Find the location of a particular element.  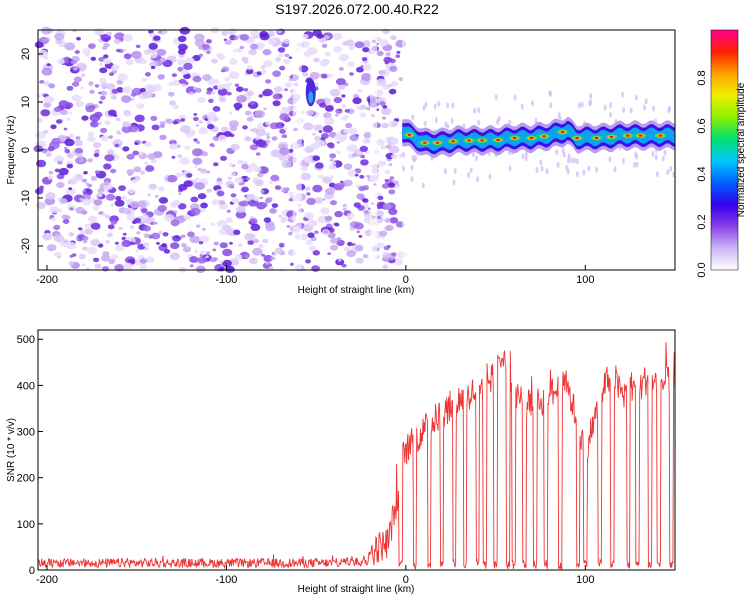

x-tick-label: 100 is located at coordinates (585, 280).